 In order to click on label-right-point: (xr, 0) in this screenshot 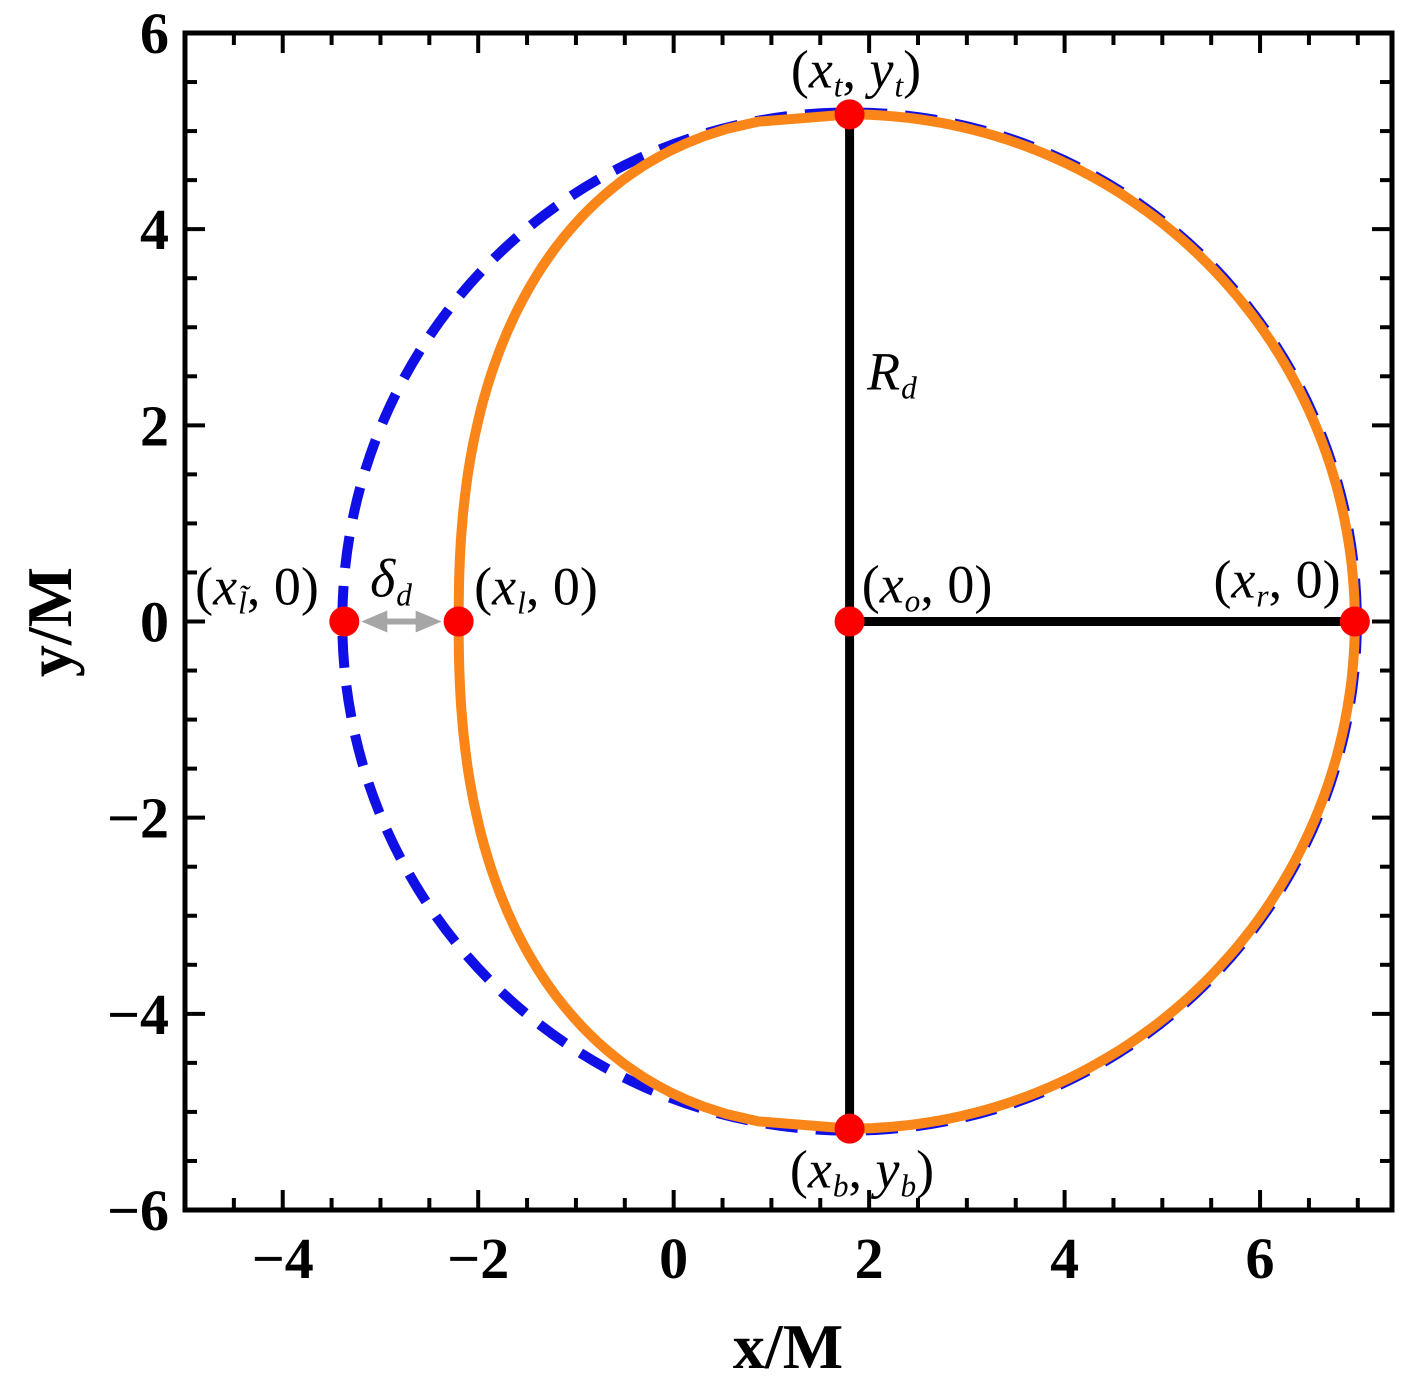, I will do `click(1276, 581)`.